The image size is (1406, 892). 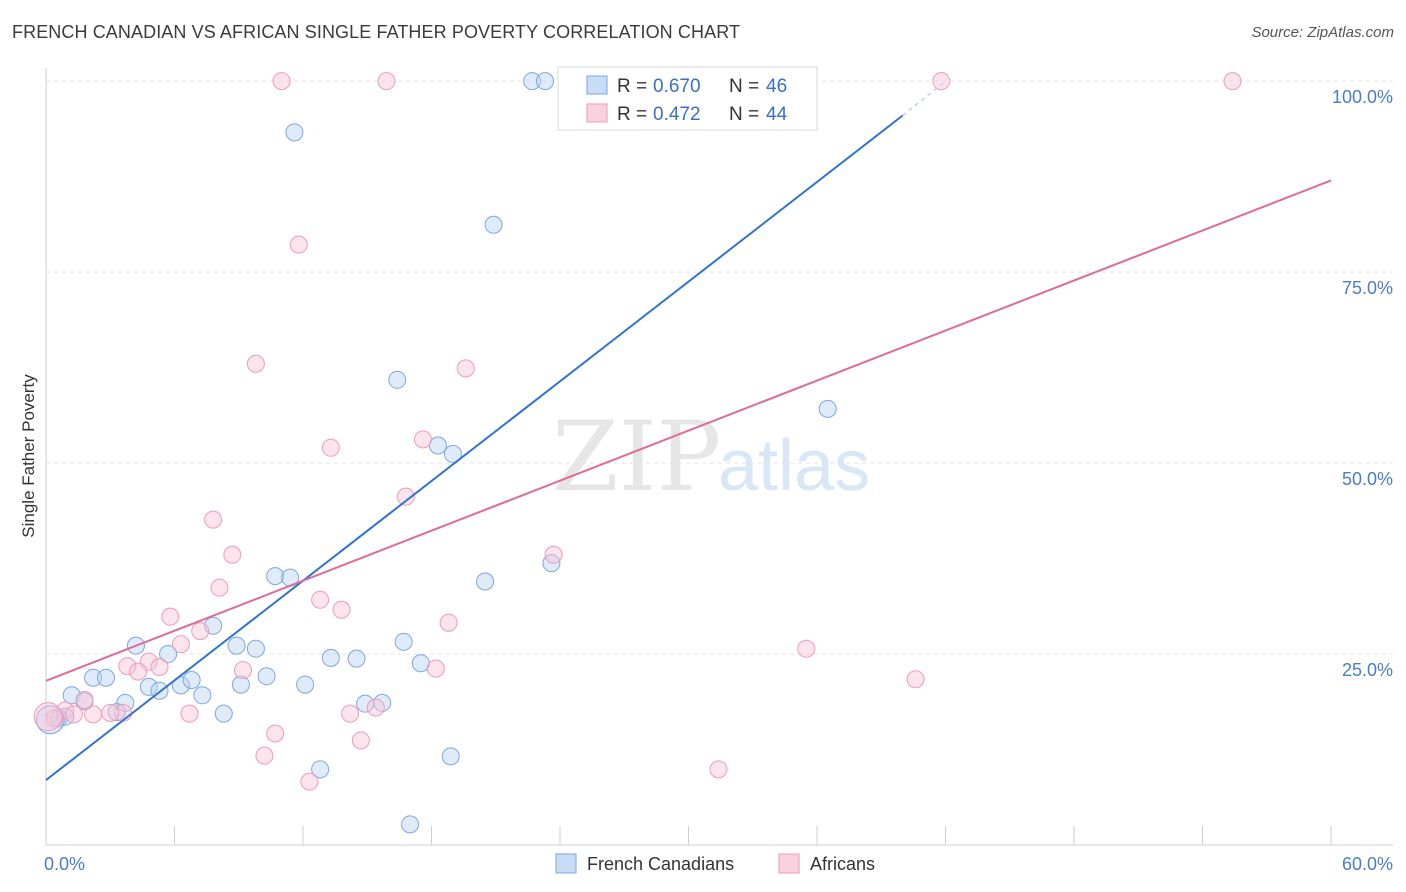 What do you see at coordinates (776, 86) in the screenshot?
I see `legend-n-value-french: 46` at bounding box center [776, 86].